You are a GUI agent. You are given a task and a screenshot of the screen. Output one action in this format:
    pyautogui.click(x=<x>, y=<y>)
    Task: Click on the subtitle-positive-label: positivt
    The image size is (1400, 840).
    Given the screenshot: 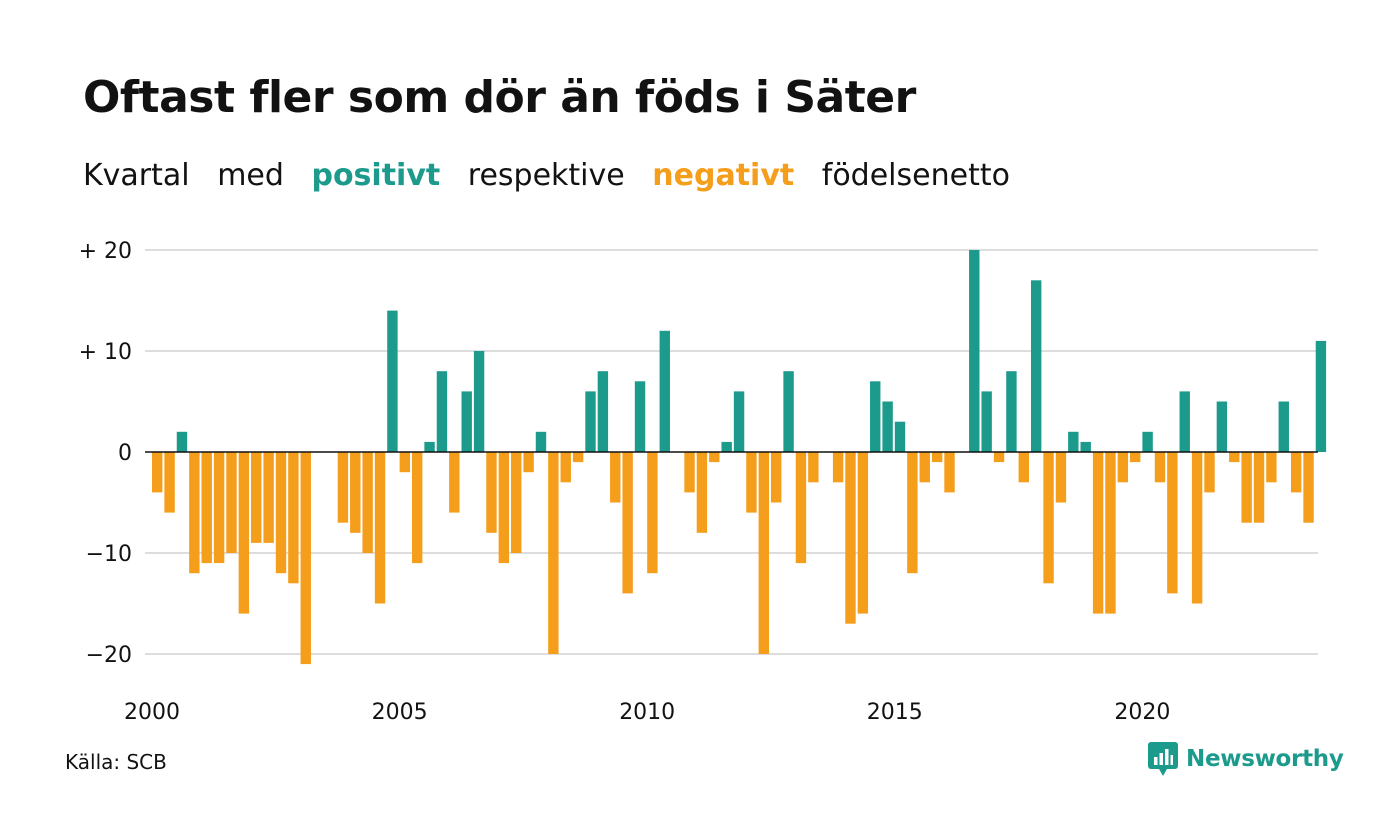 What is the action you would take?
    pyautogui.click(x=376, y=175)
    